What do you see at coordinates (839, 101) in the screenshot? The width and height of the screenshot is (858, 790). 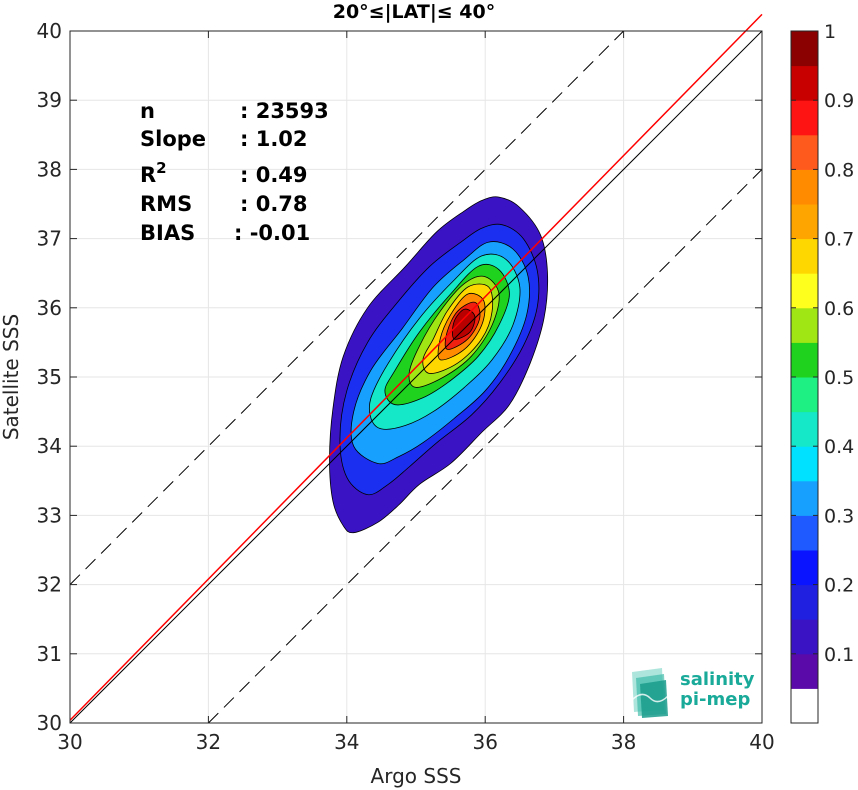 I see `colorbar-tick-label: 0.9` at bounding box center [839, 101].